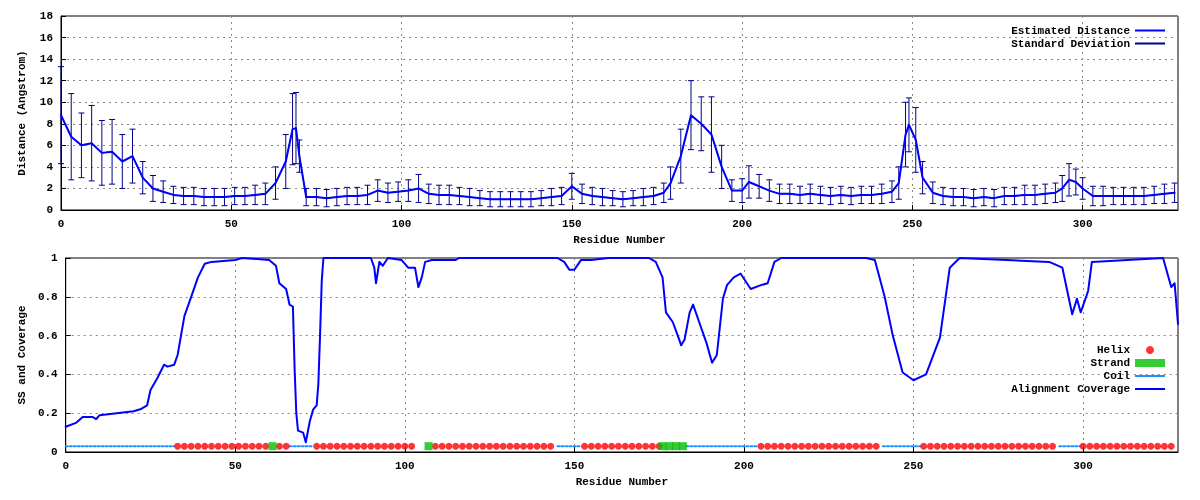 The height and width of the screenshot is (500, 1200). Describe the element at coordinates (1071, 388) in the screenshot. I see `legend-label: Alignment Coverage` at that location.